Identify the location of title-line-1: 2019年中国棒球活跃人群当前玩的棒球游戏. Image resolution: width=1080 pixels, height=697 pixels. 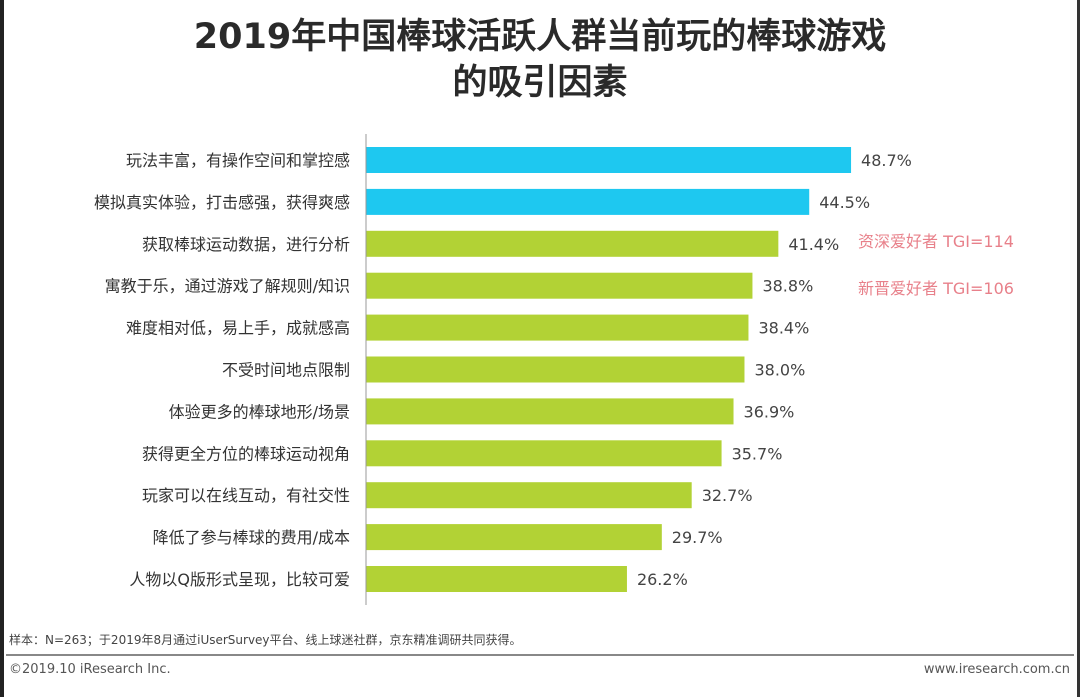
(540, 37).